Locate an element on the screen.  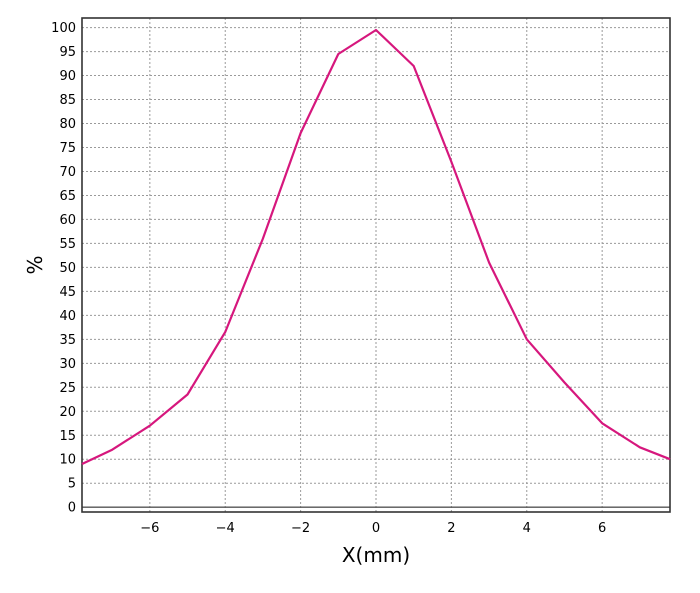
y-tick-label: 0 is located at coordinates (72, 508).